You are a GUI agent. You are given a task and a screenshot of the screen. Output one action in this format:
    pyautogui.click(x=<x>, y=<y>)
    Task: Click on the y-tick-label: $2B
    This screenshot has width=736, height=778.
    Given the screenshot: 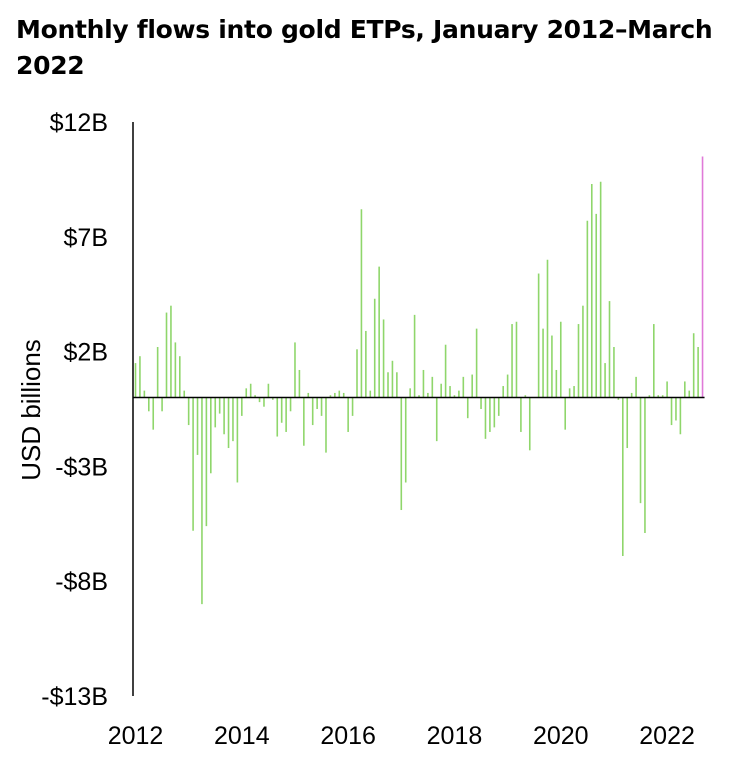 What is the action you would take?
    pyautogui.click(x=86, y=353)
    